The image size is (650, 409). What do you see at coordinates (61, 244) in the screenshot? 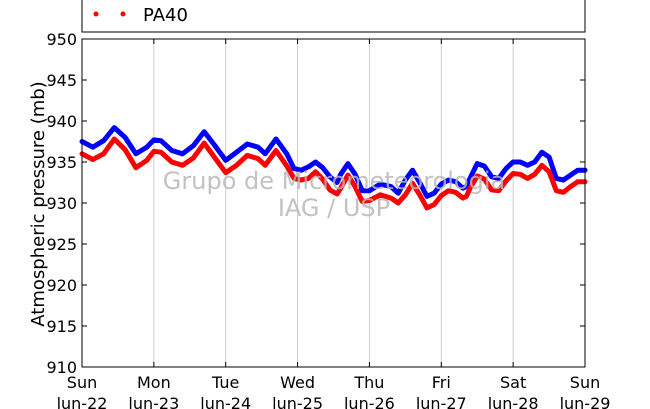
I see `y-tick-label: 925` at bounding box center [61, 244].